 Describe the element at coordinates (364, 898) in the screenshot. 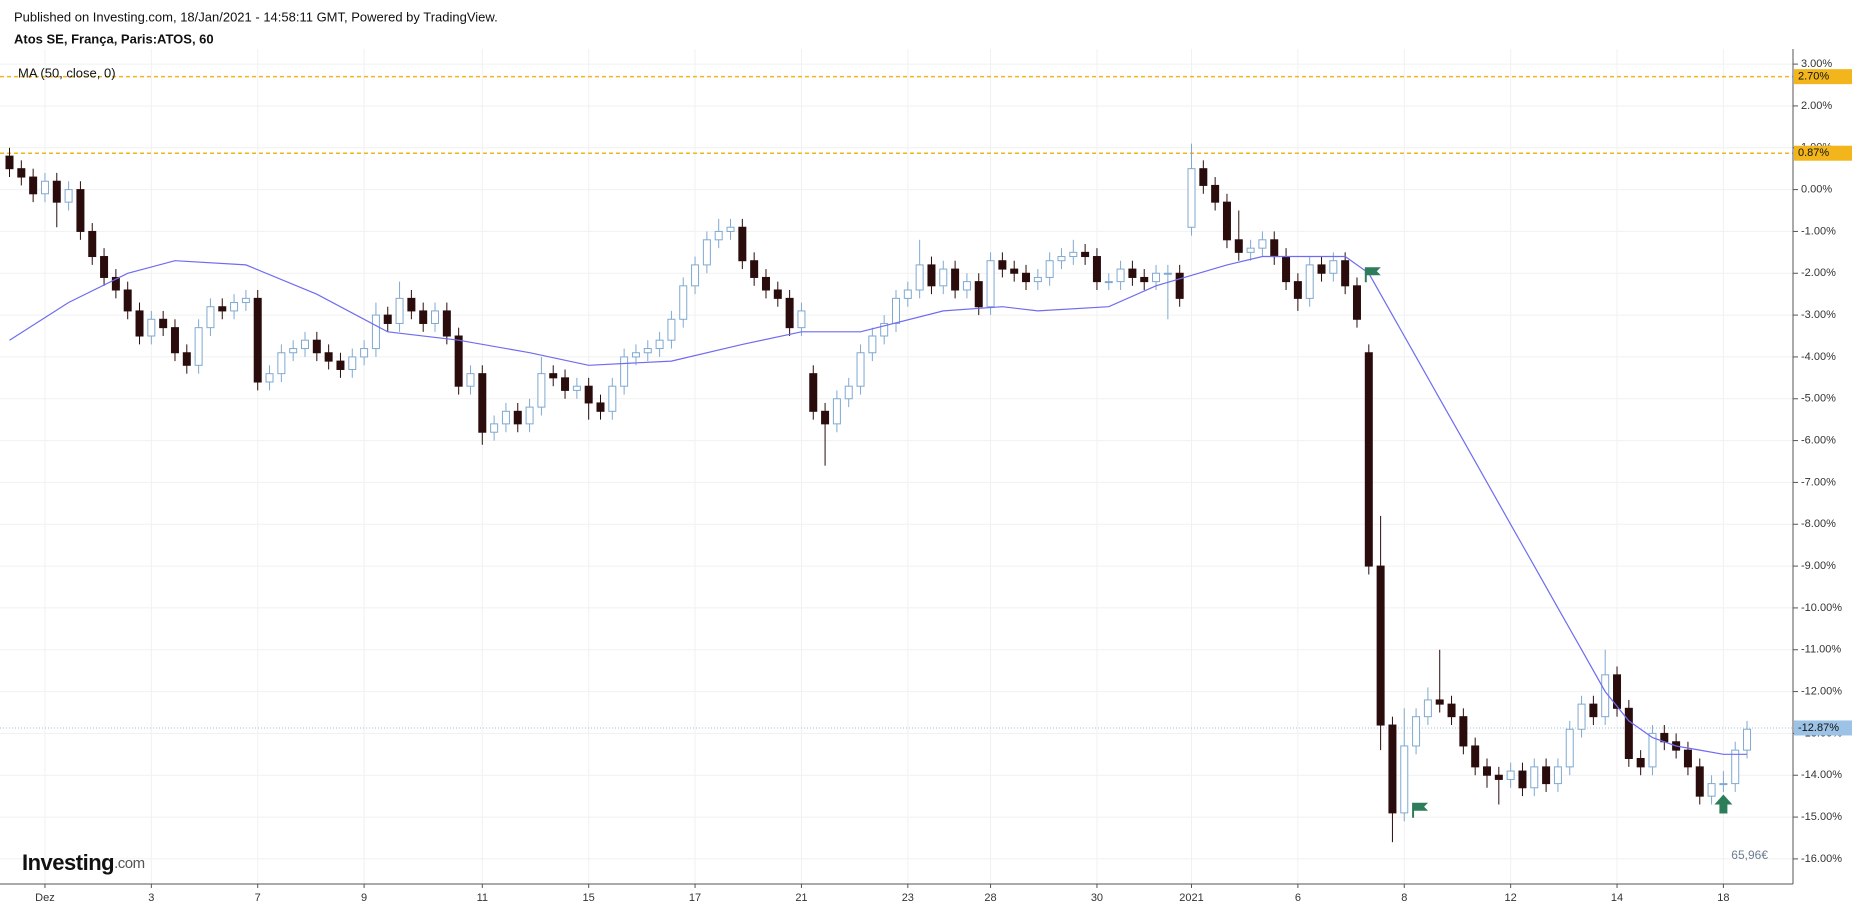

I see `x-tick-label: 9` at that location.